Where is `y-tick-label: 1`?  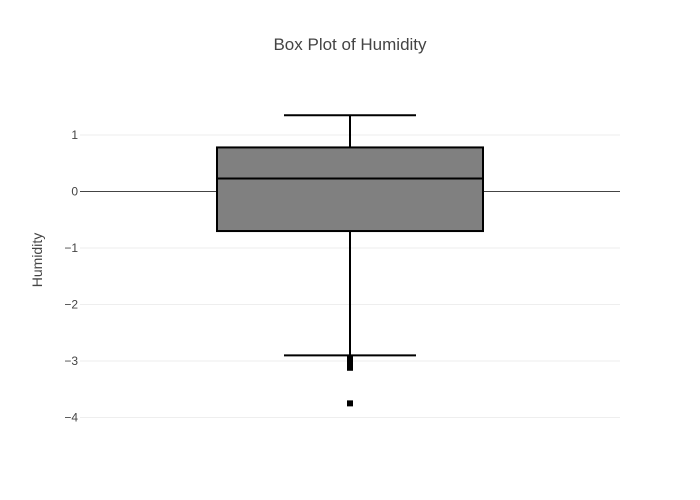
y-tick-label: 1 is located at coordinates (74, 135).